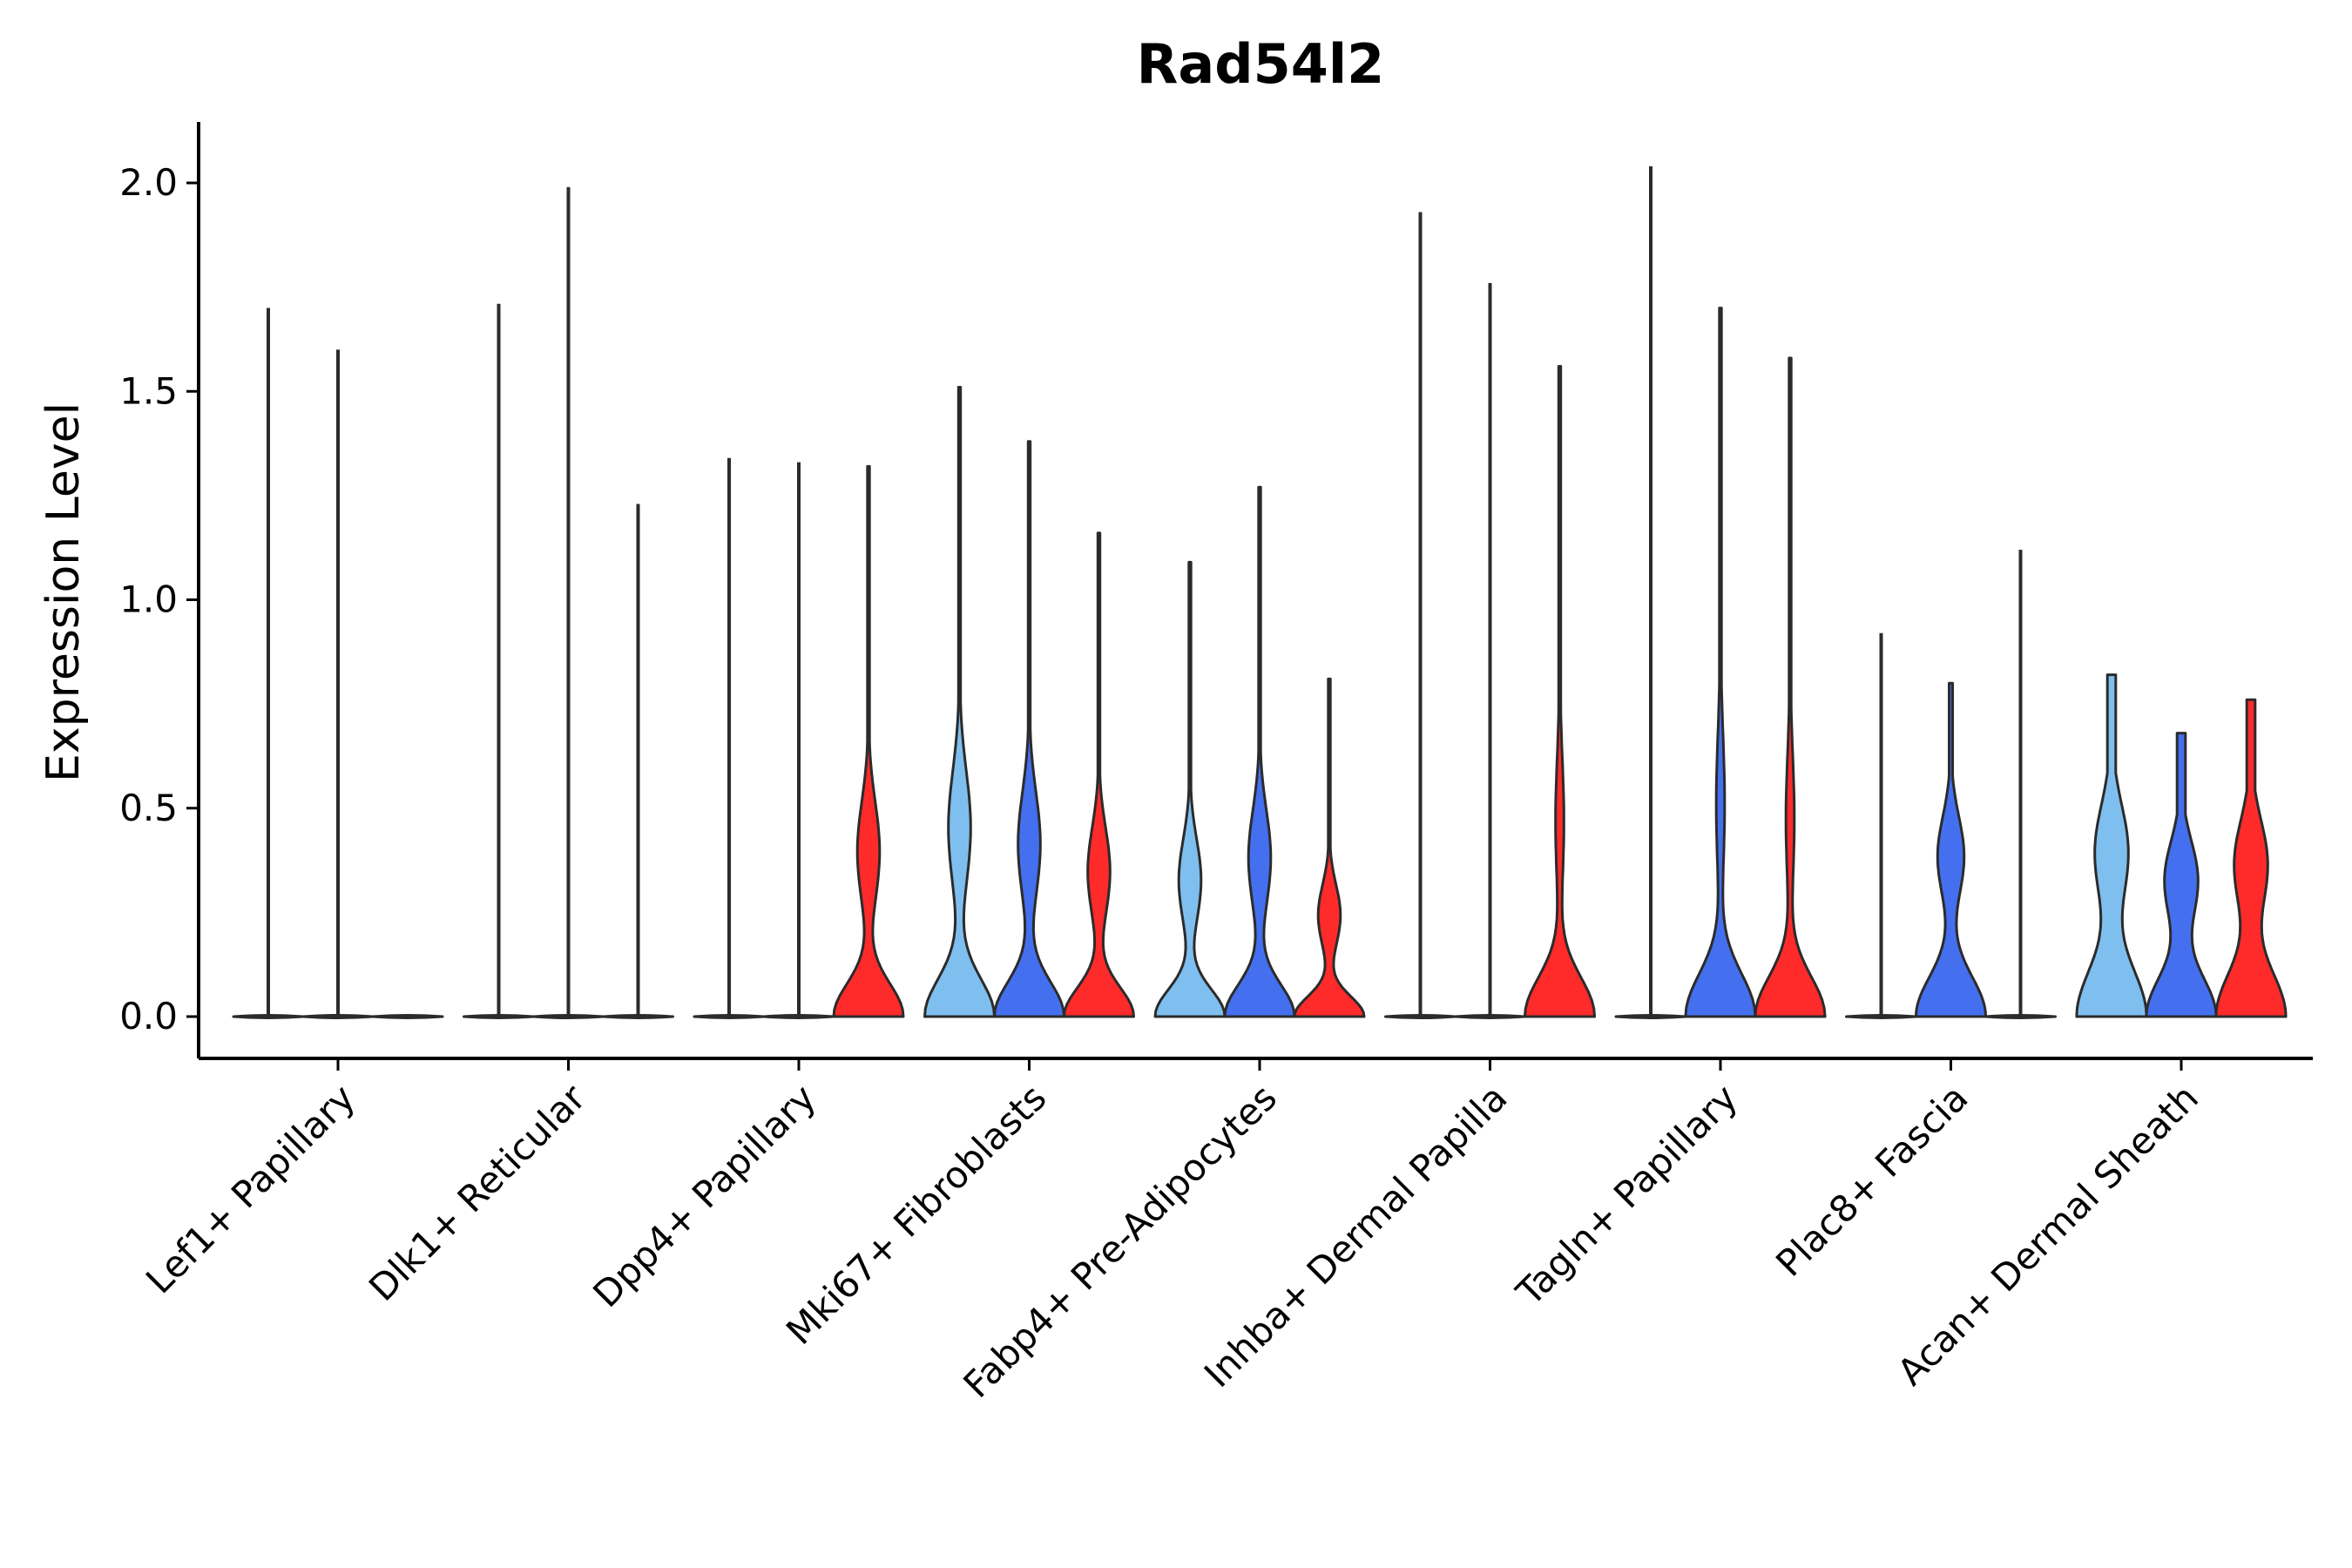 This screenshot has height=1568, width=2352. I want to click on y-tick-label: 2.0, so click(148, 182).